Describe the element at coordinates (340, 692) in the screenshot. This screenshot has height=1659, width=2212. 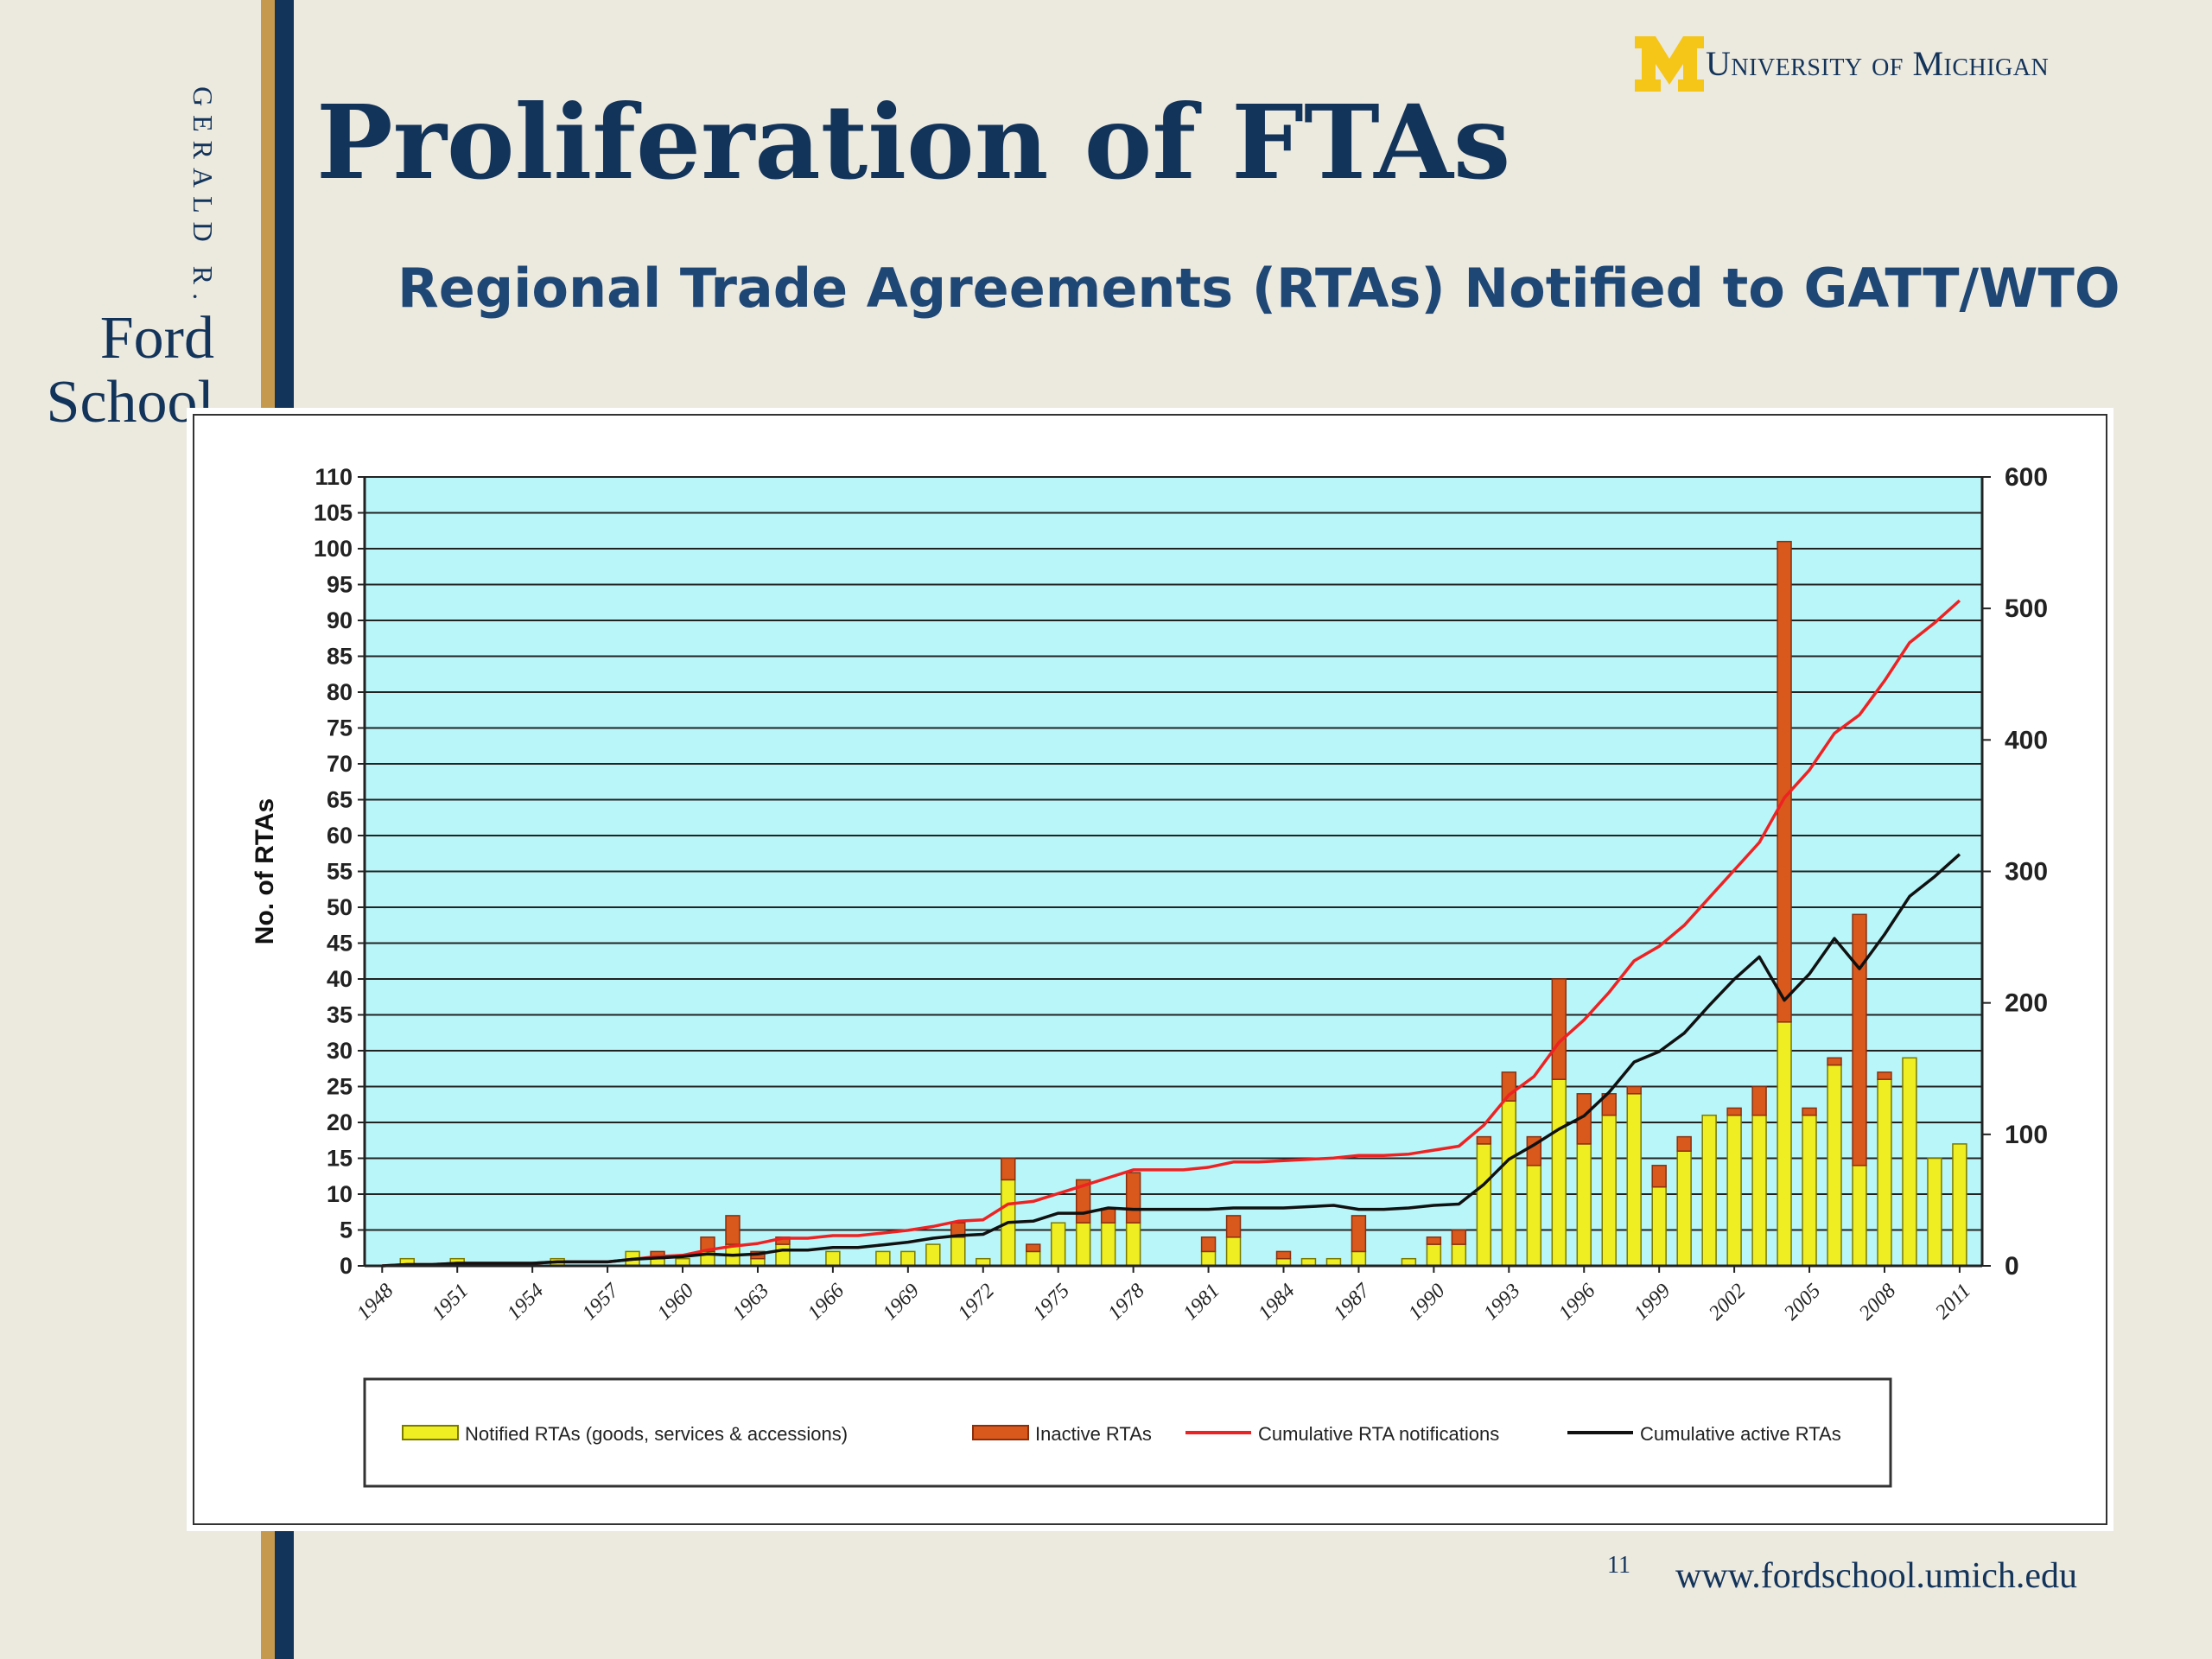
I see `y-tick-label: 80` at that location.